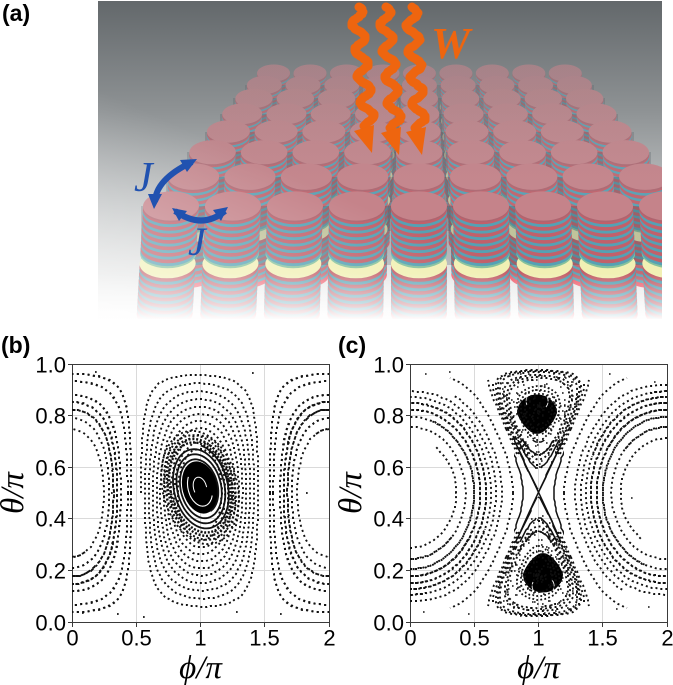 This screenshot has height=685, width=673. Describe the element at coordinates (16, 13) in the screenshot. I see `svg-text: (a)` at that location.